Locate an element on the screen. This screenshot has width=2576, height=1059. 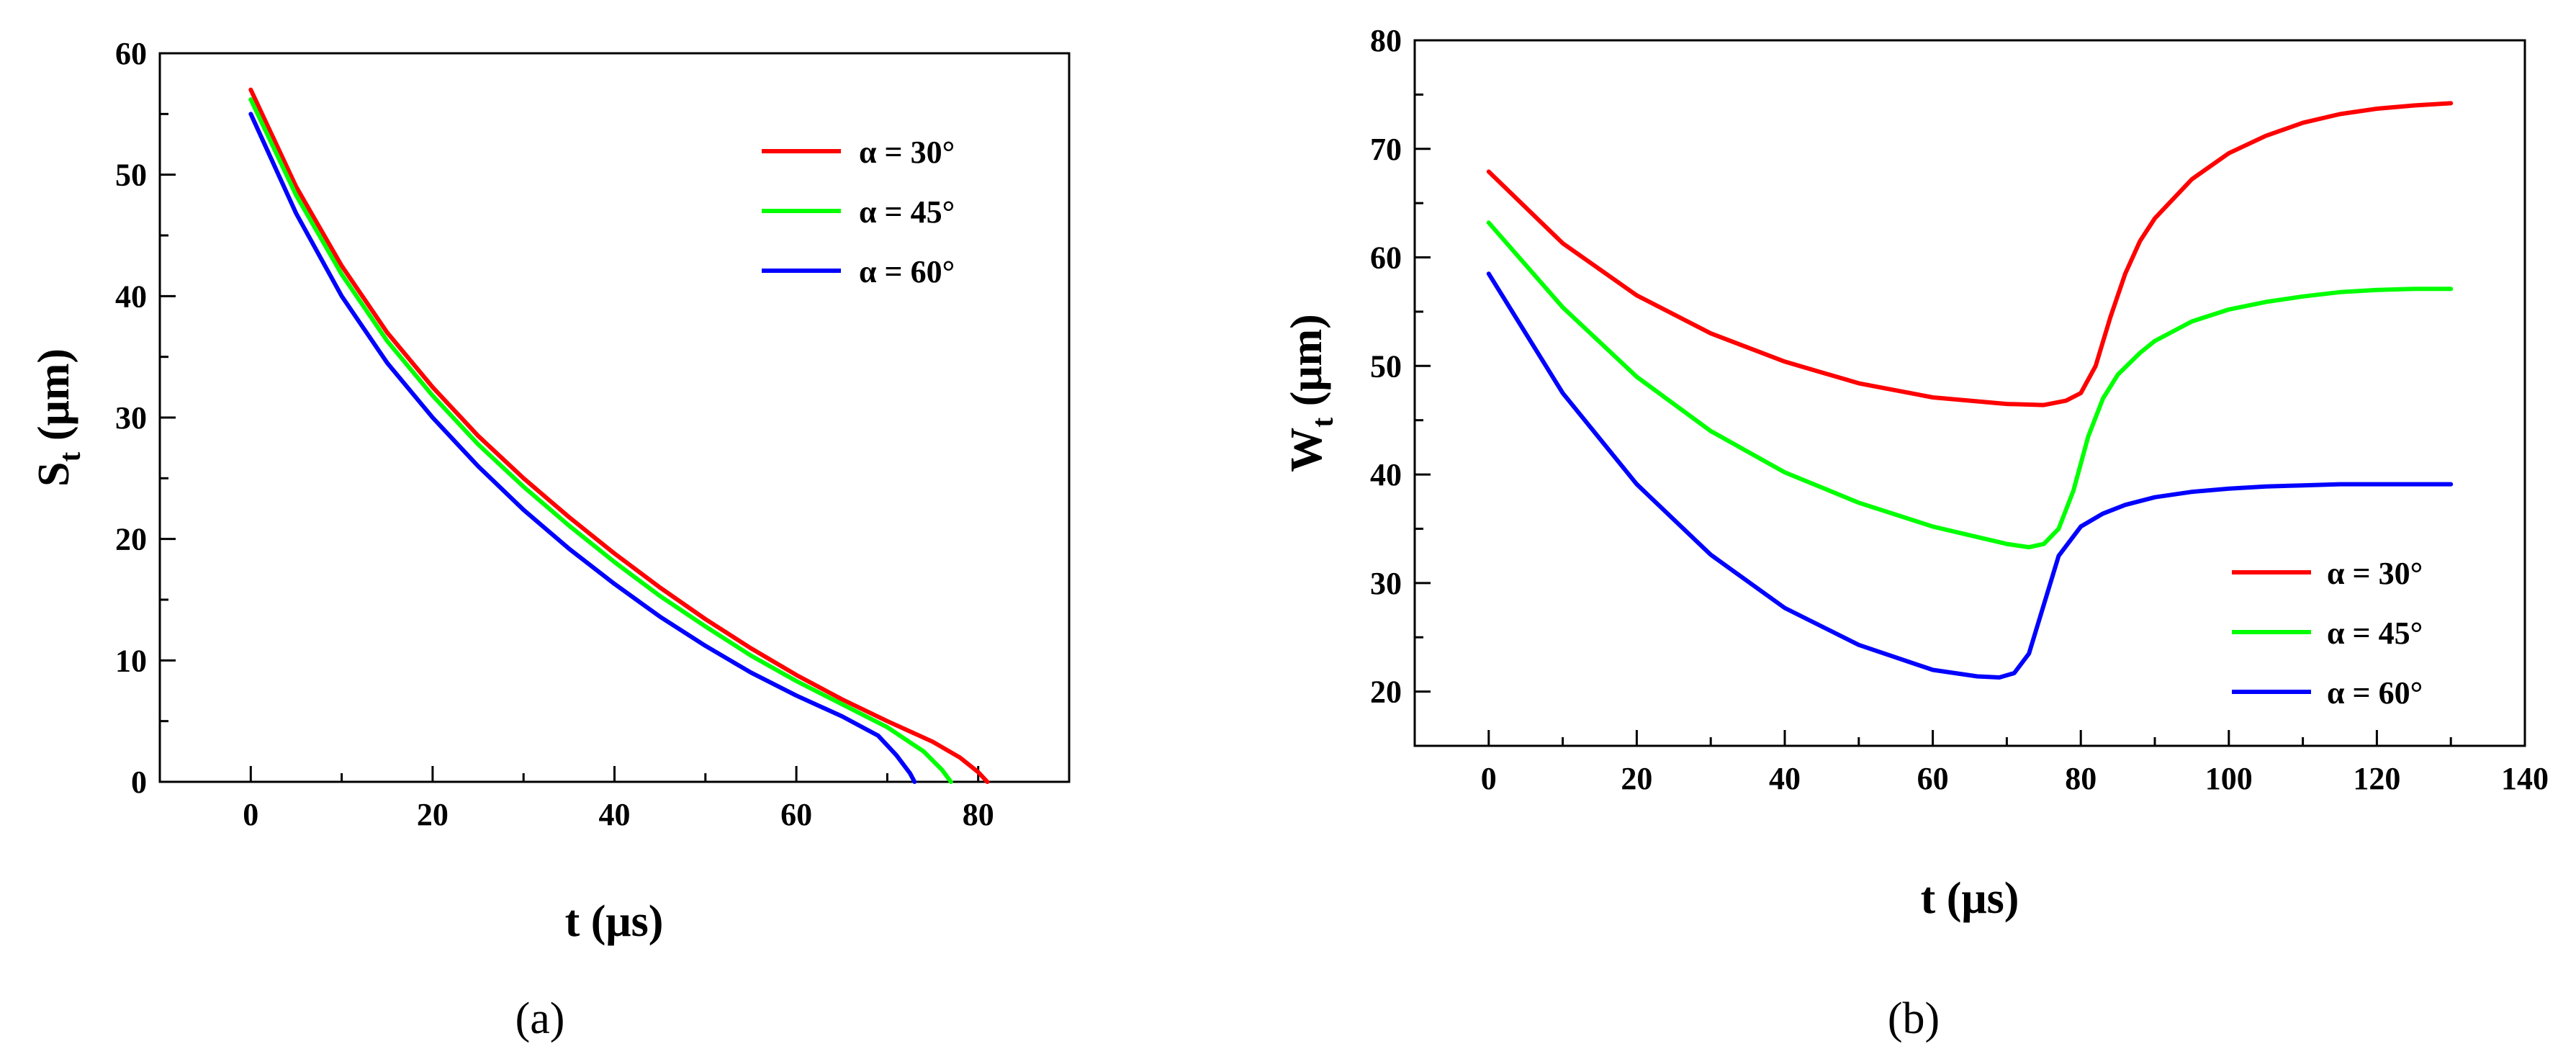
y-tick-label: 10 is located at coordinates (131, 660).